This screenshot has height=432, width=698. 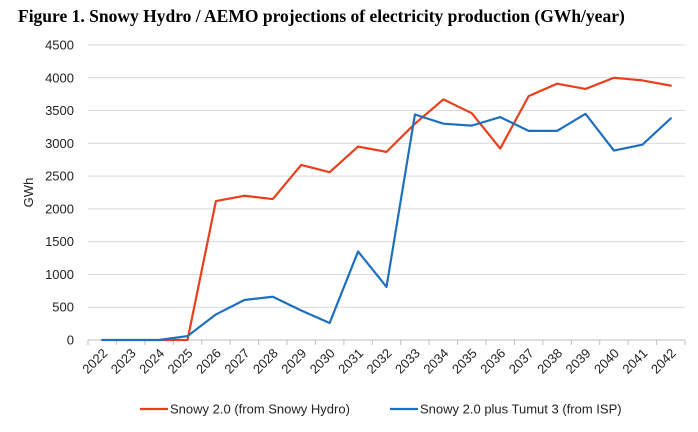 What do you see at coordinates (606, 361) in the screenshot?
I see `x-tick-label: 2040` at bounding box center [606, 361].